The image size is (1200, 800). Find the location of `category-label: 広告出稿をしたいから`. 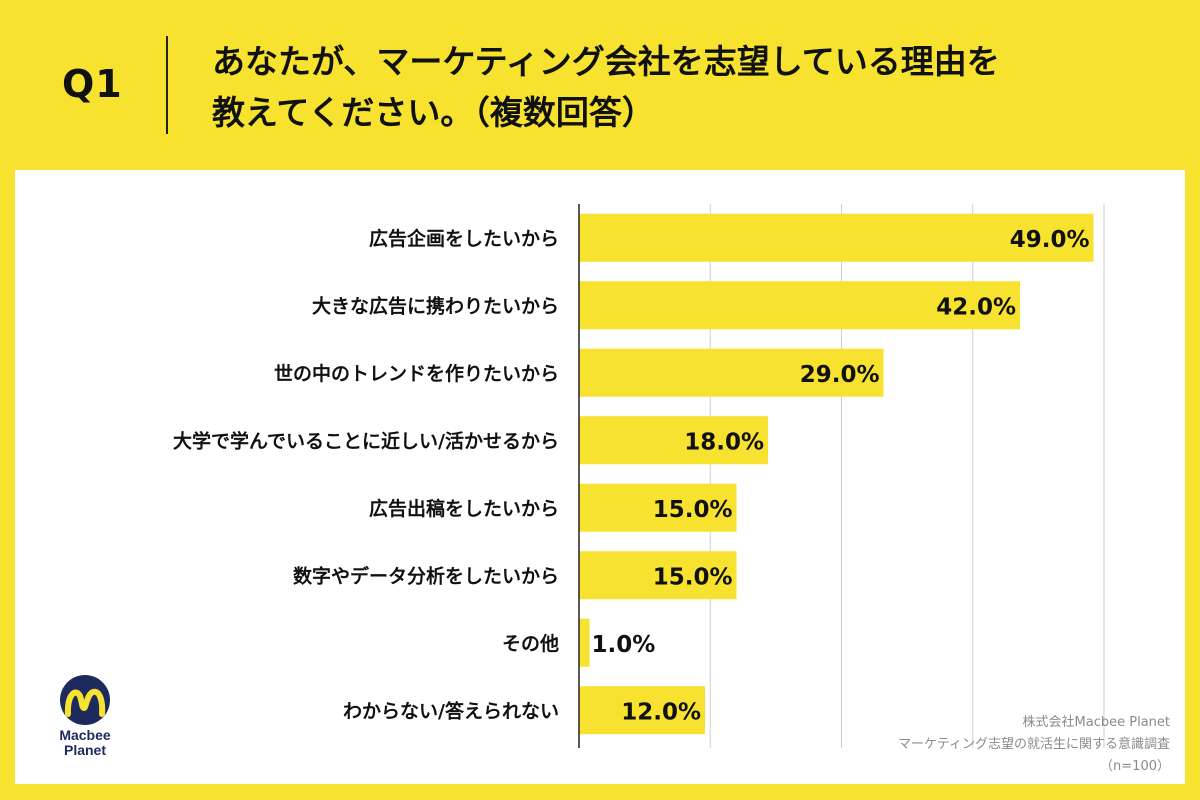

category-label: 広告出稿をしたいから is located at coordinates (464, 508).